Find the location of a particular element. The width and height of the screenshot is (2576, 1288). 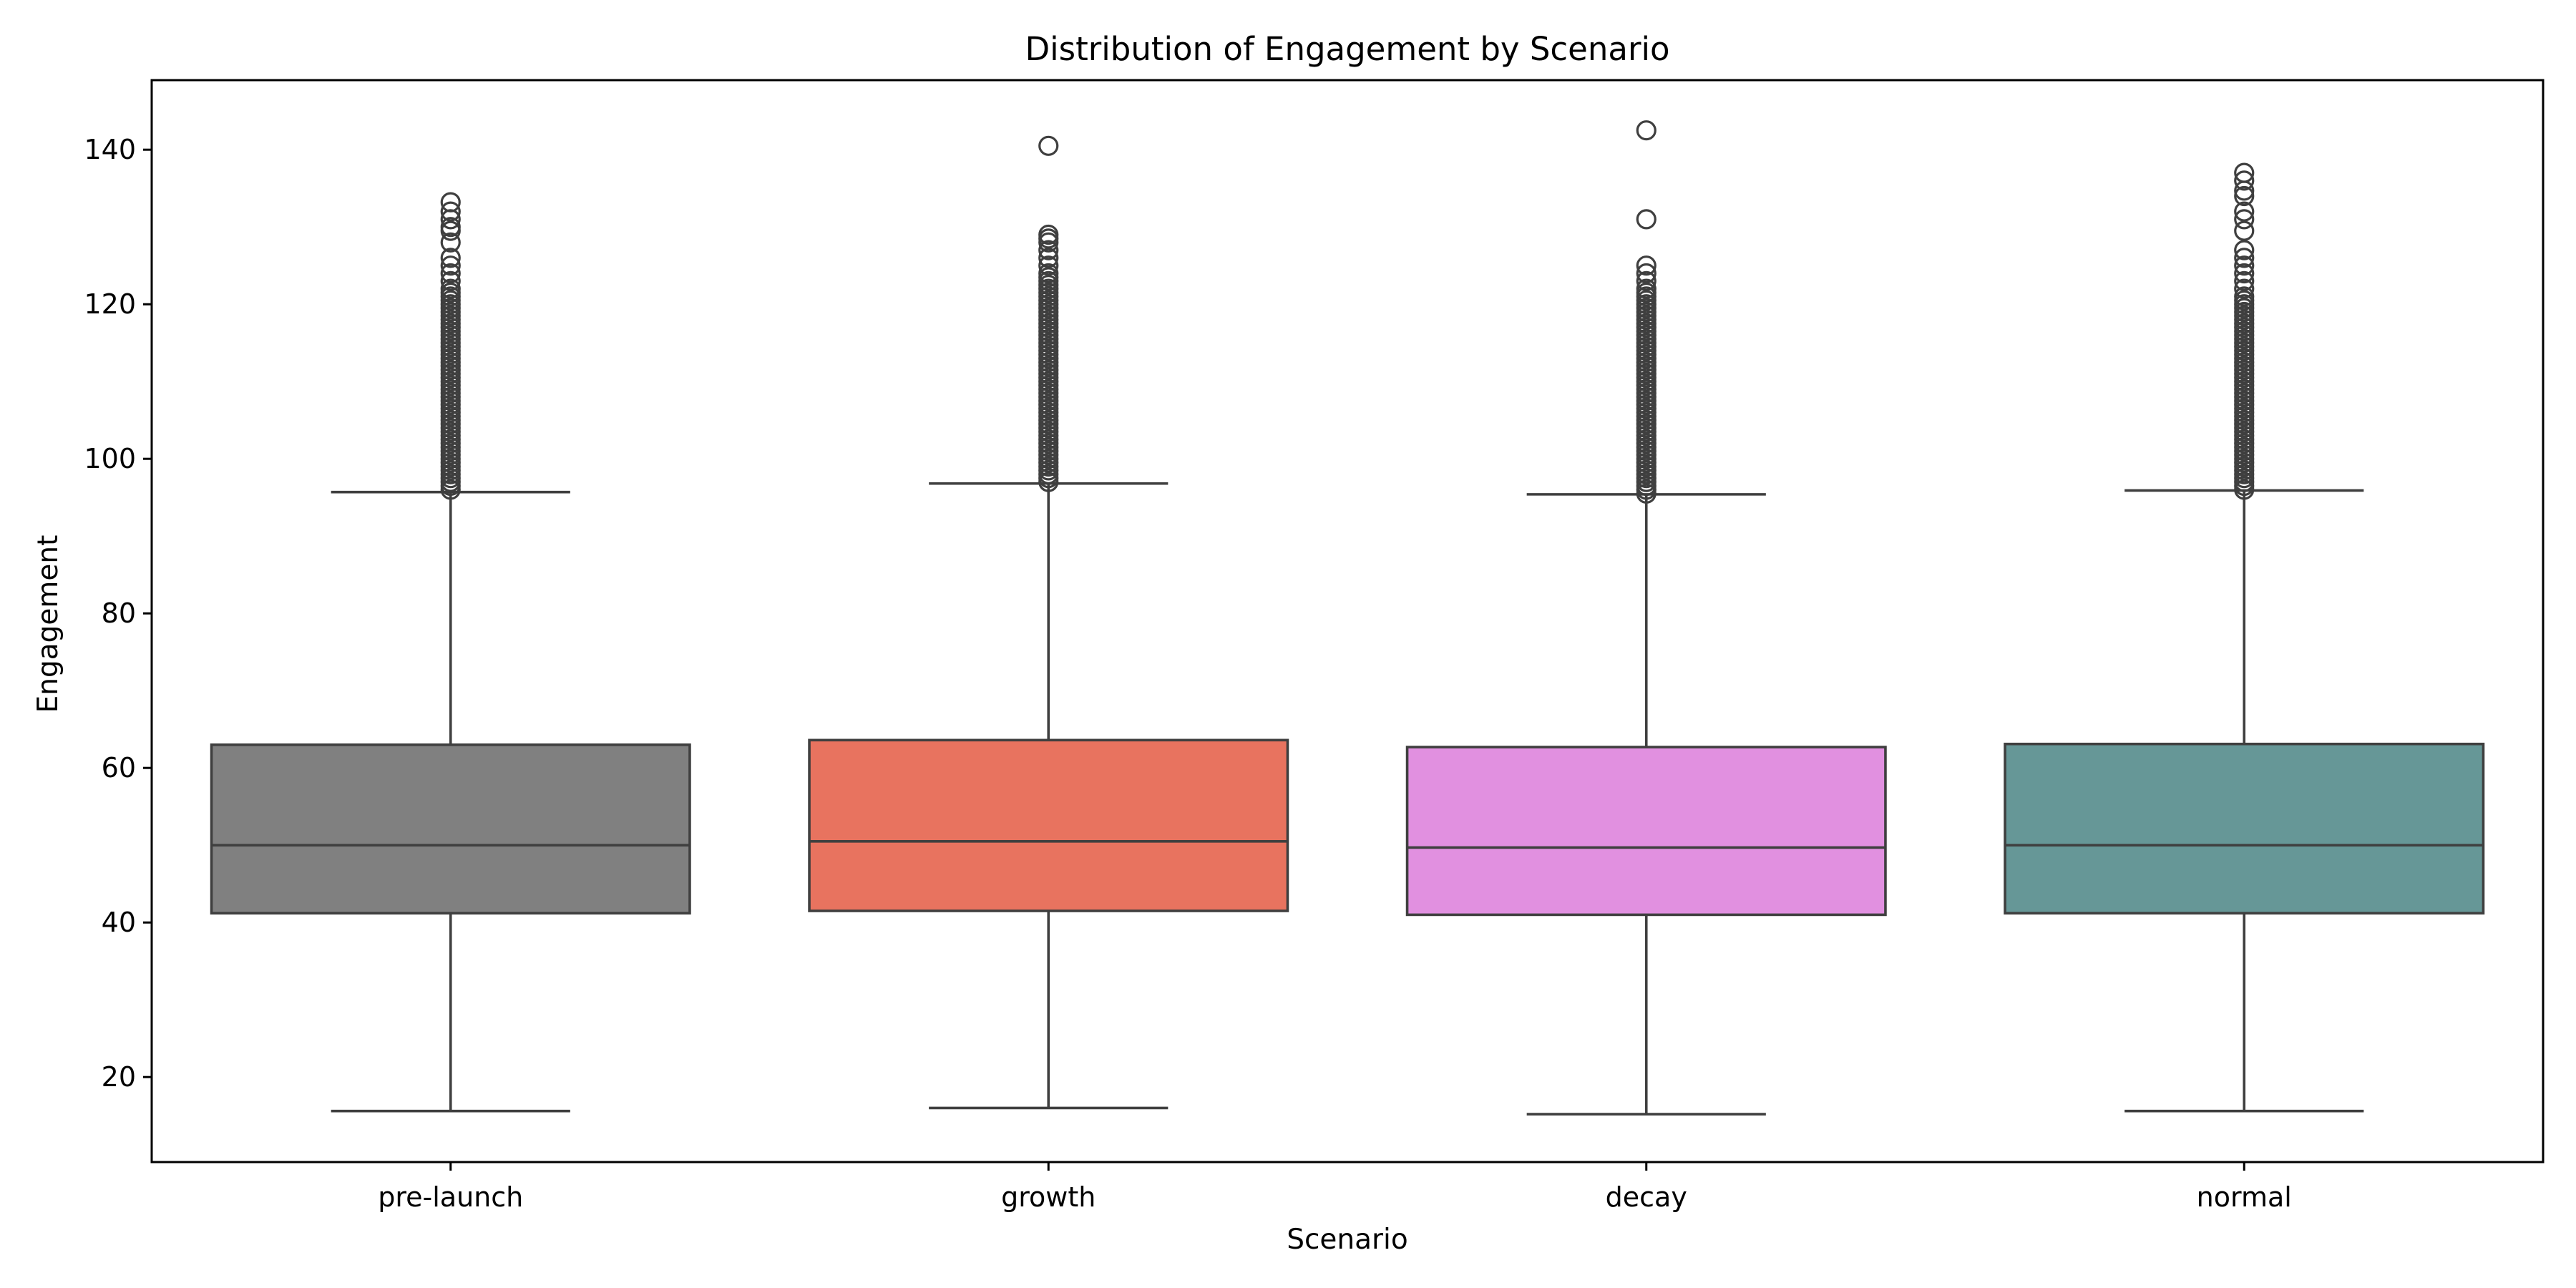

y-tick-label: 120 is located at coordinates (110, 304).